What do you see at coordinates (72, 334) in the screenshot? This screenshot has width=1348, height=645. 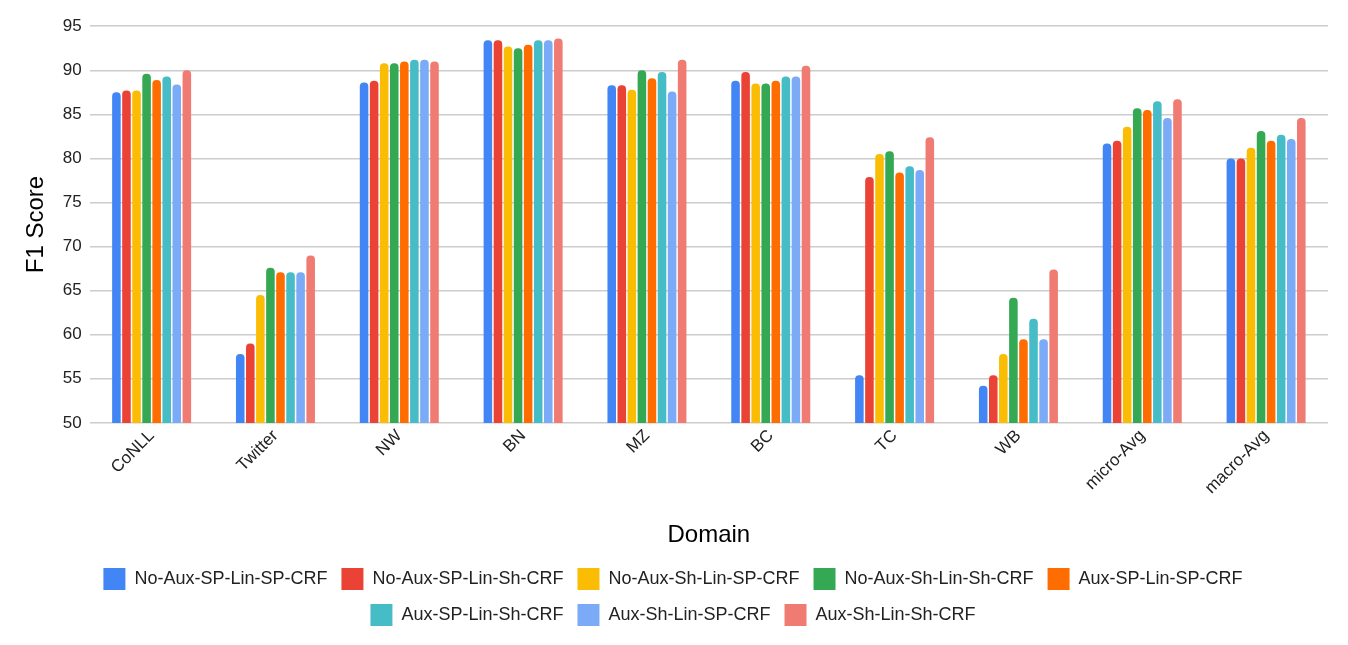 I see `y-tick-label: 60` at bounding box center [72, 334].